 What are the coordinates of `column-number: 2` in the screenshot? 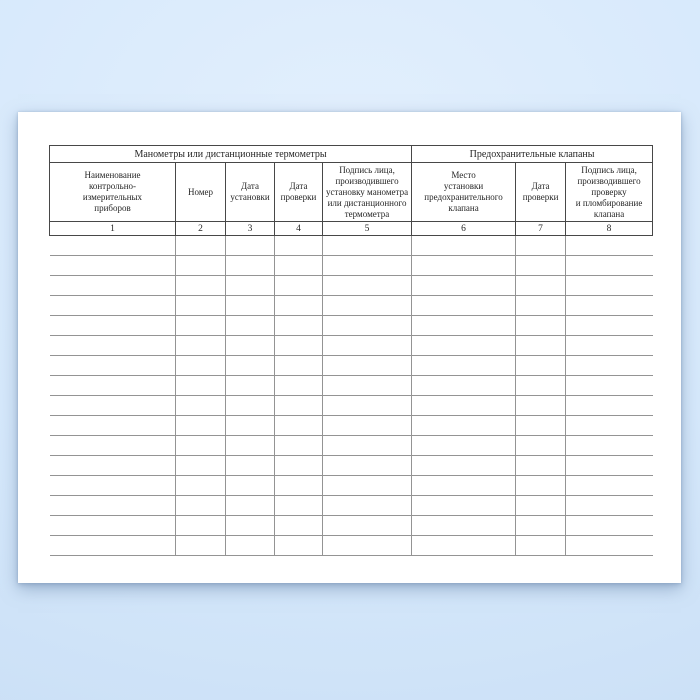 It's located at (200, 228).